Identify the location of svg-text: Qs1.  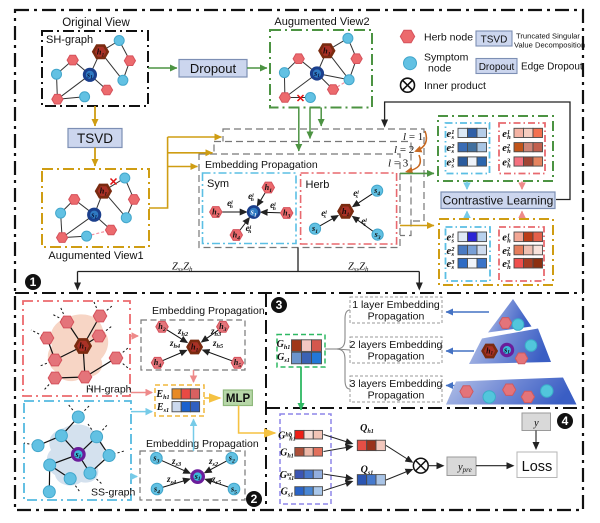
(367, 471).